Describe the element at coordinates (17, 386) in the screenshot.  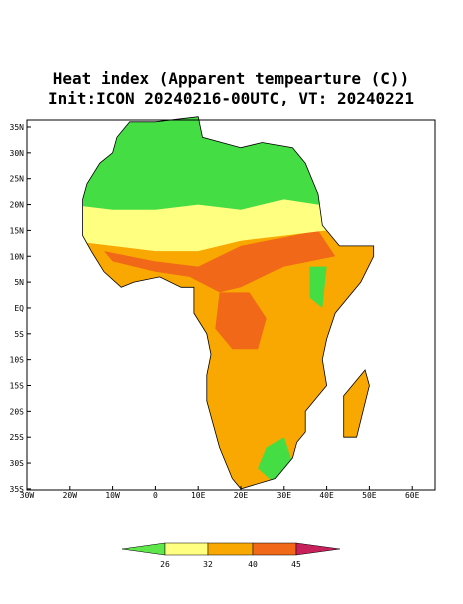
I see `lat-label: 15S` at that location.